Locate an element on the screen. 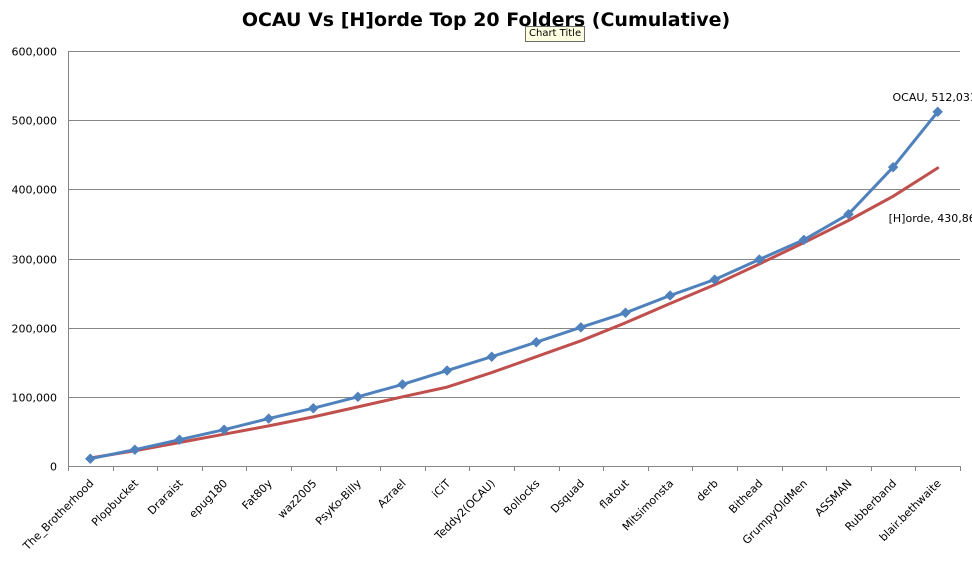  x-tick-label: Plopbucket is located at coordinates (115, 502).